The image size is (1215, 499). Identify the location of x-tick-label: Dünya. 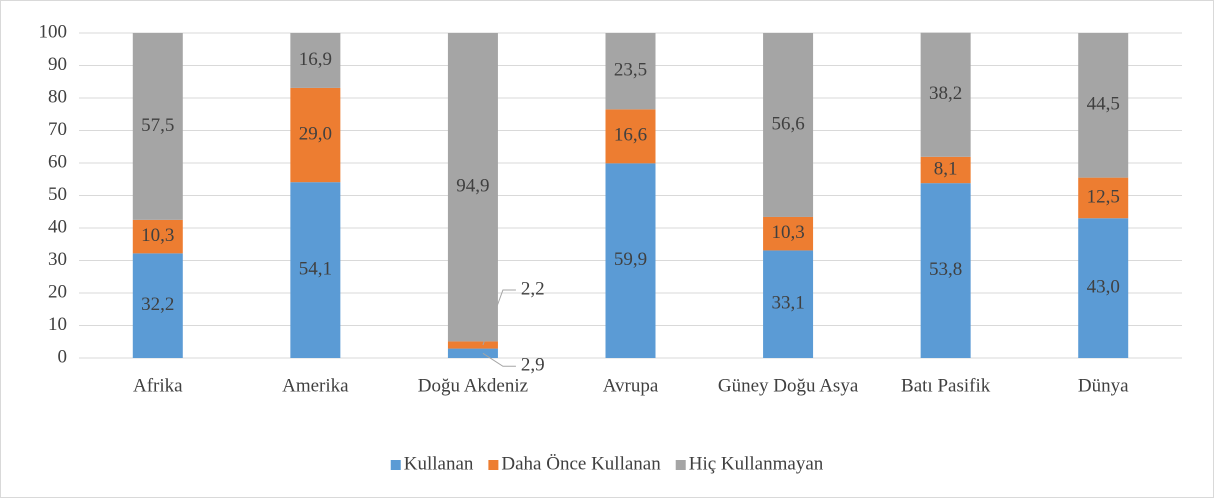
(1103, 385).